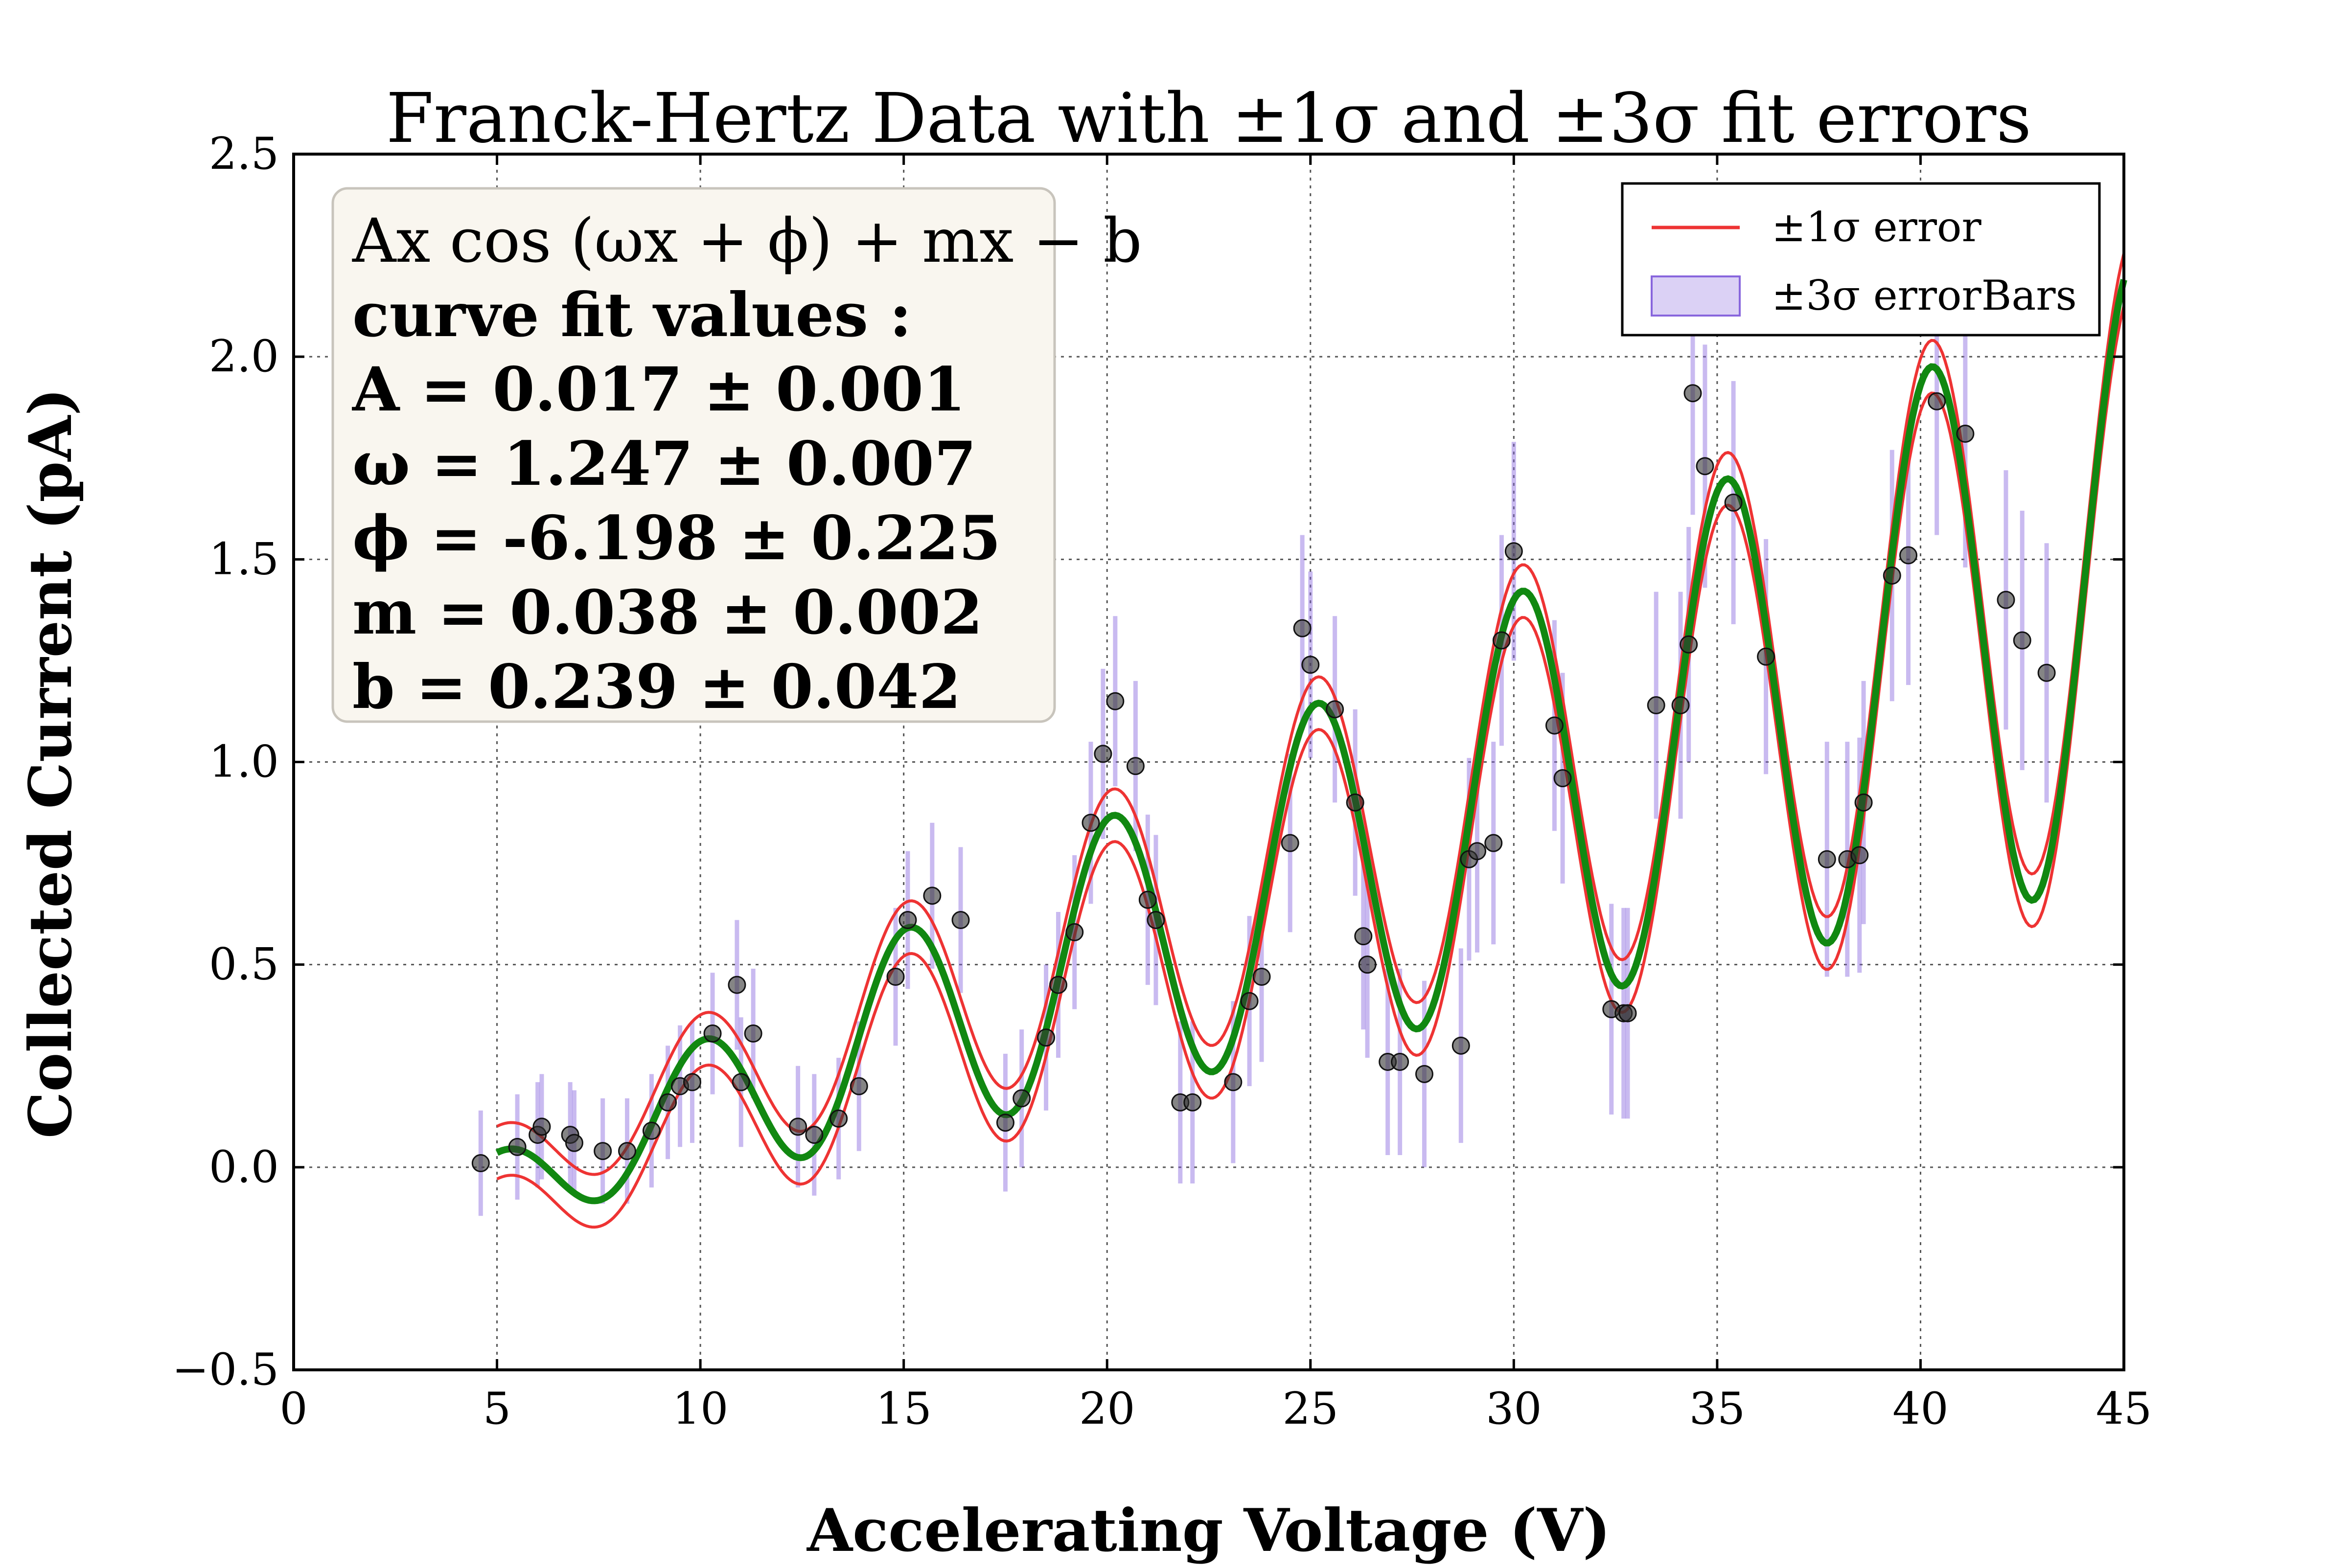  What do you see at coordinates (244, 154) in the screenshot?
I see `y-tick-label: 2.5` at bounding box center [244, 154].